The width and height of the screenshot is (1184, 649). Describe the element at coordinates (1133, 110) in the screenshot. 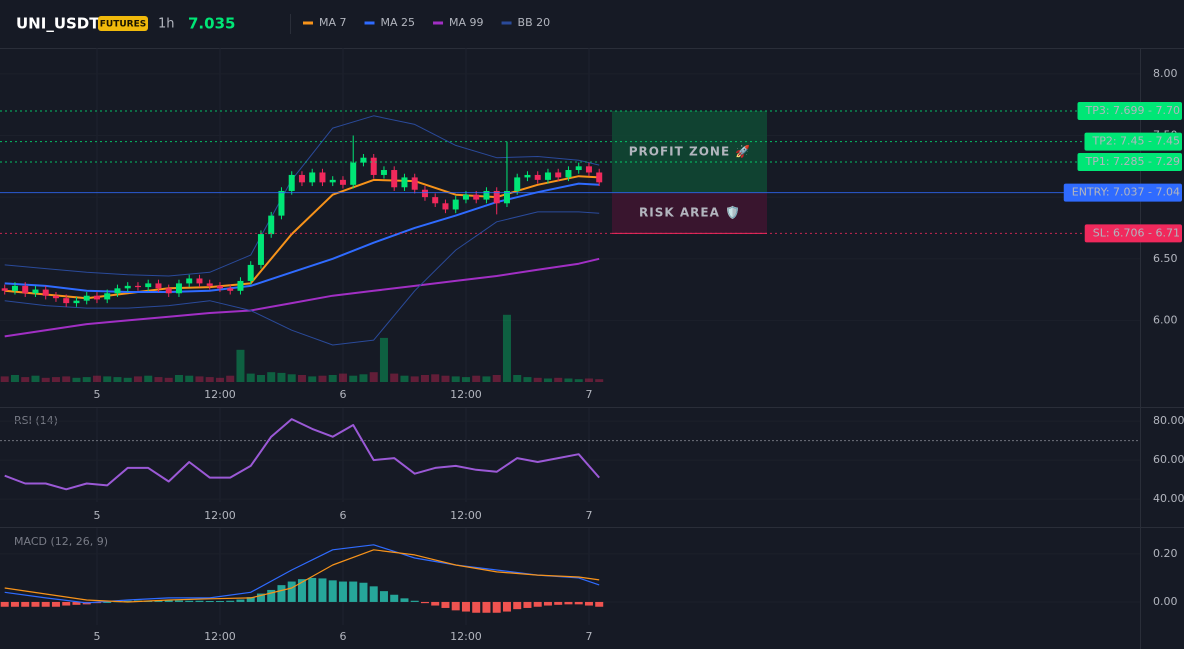

I see `level-label: TP3: 7.699 - 7.70` at that location.